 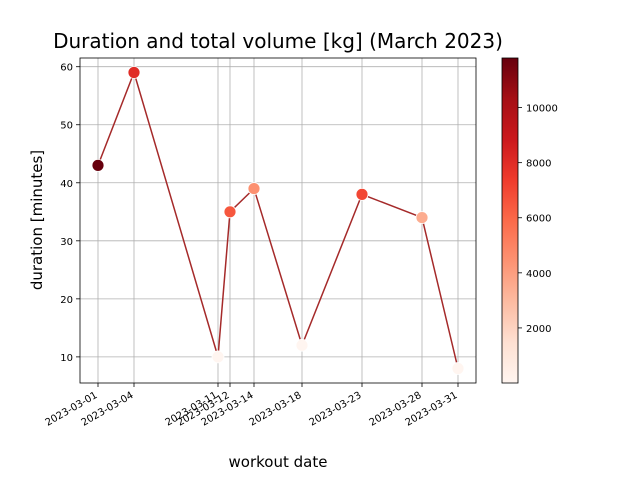 What do you see at coordinates (66, 242) in the screenshot?
I see `y-tick-label: 30` at bounding box center [66, 242].